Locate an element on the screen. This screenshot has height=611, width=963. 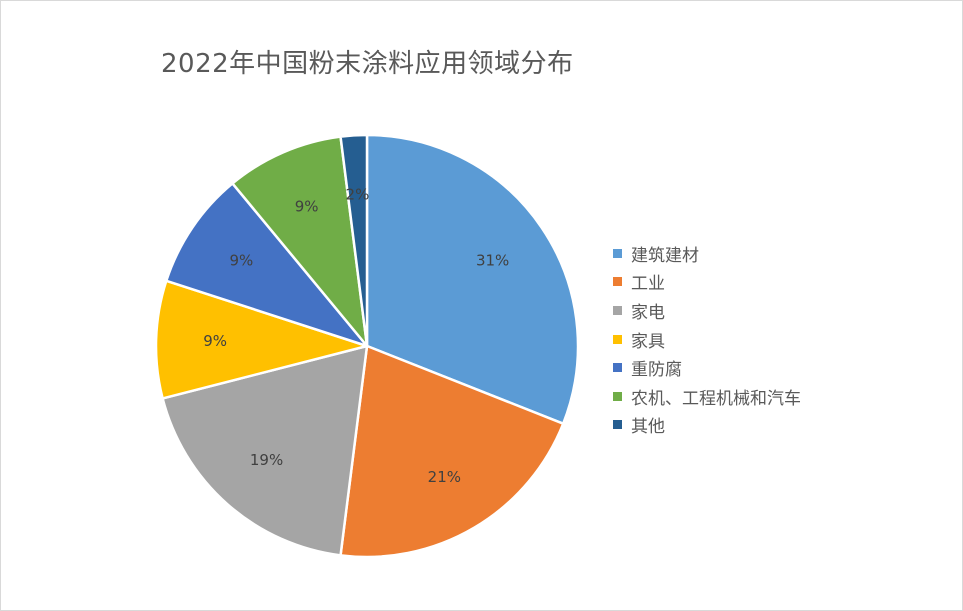
legend-label: 重防腐 is located at coordinates (656, 370).